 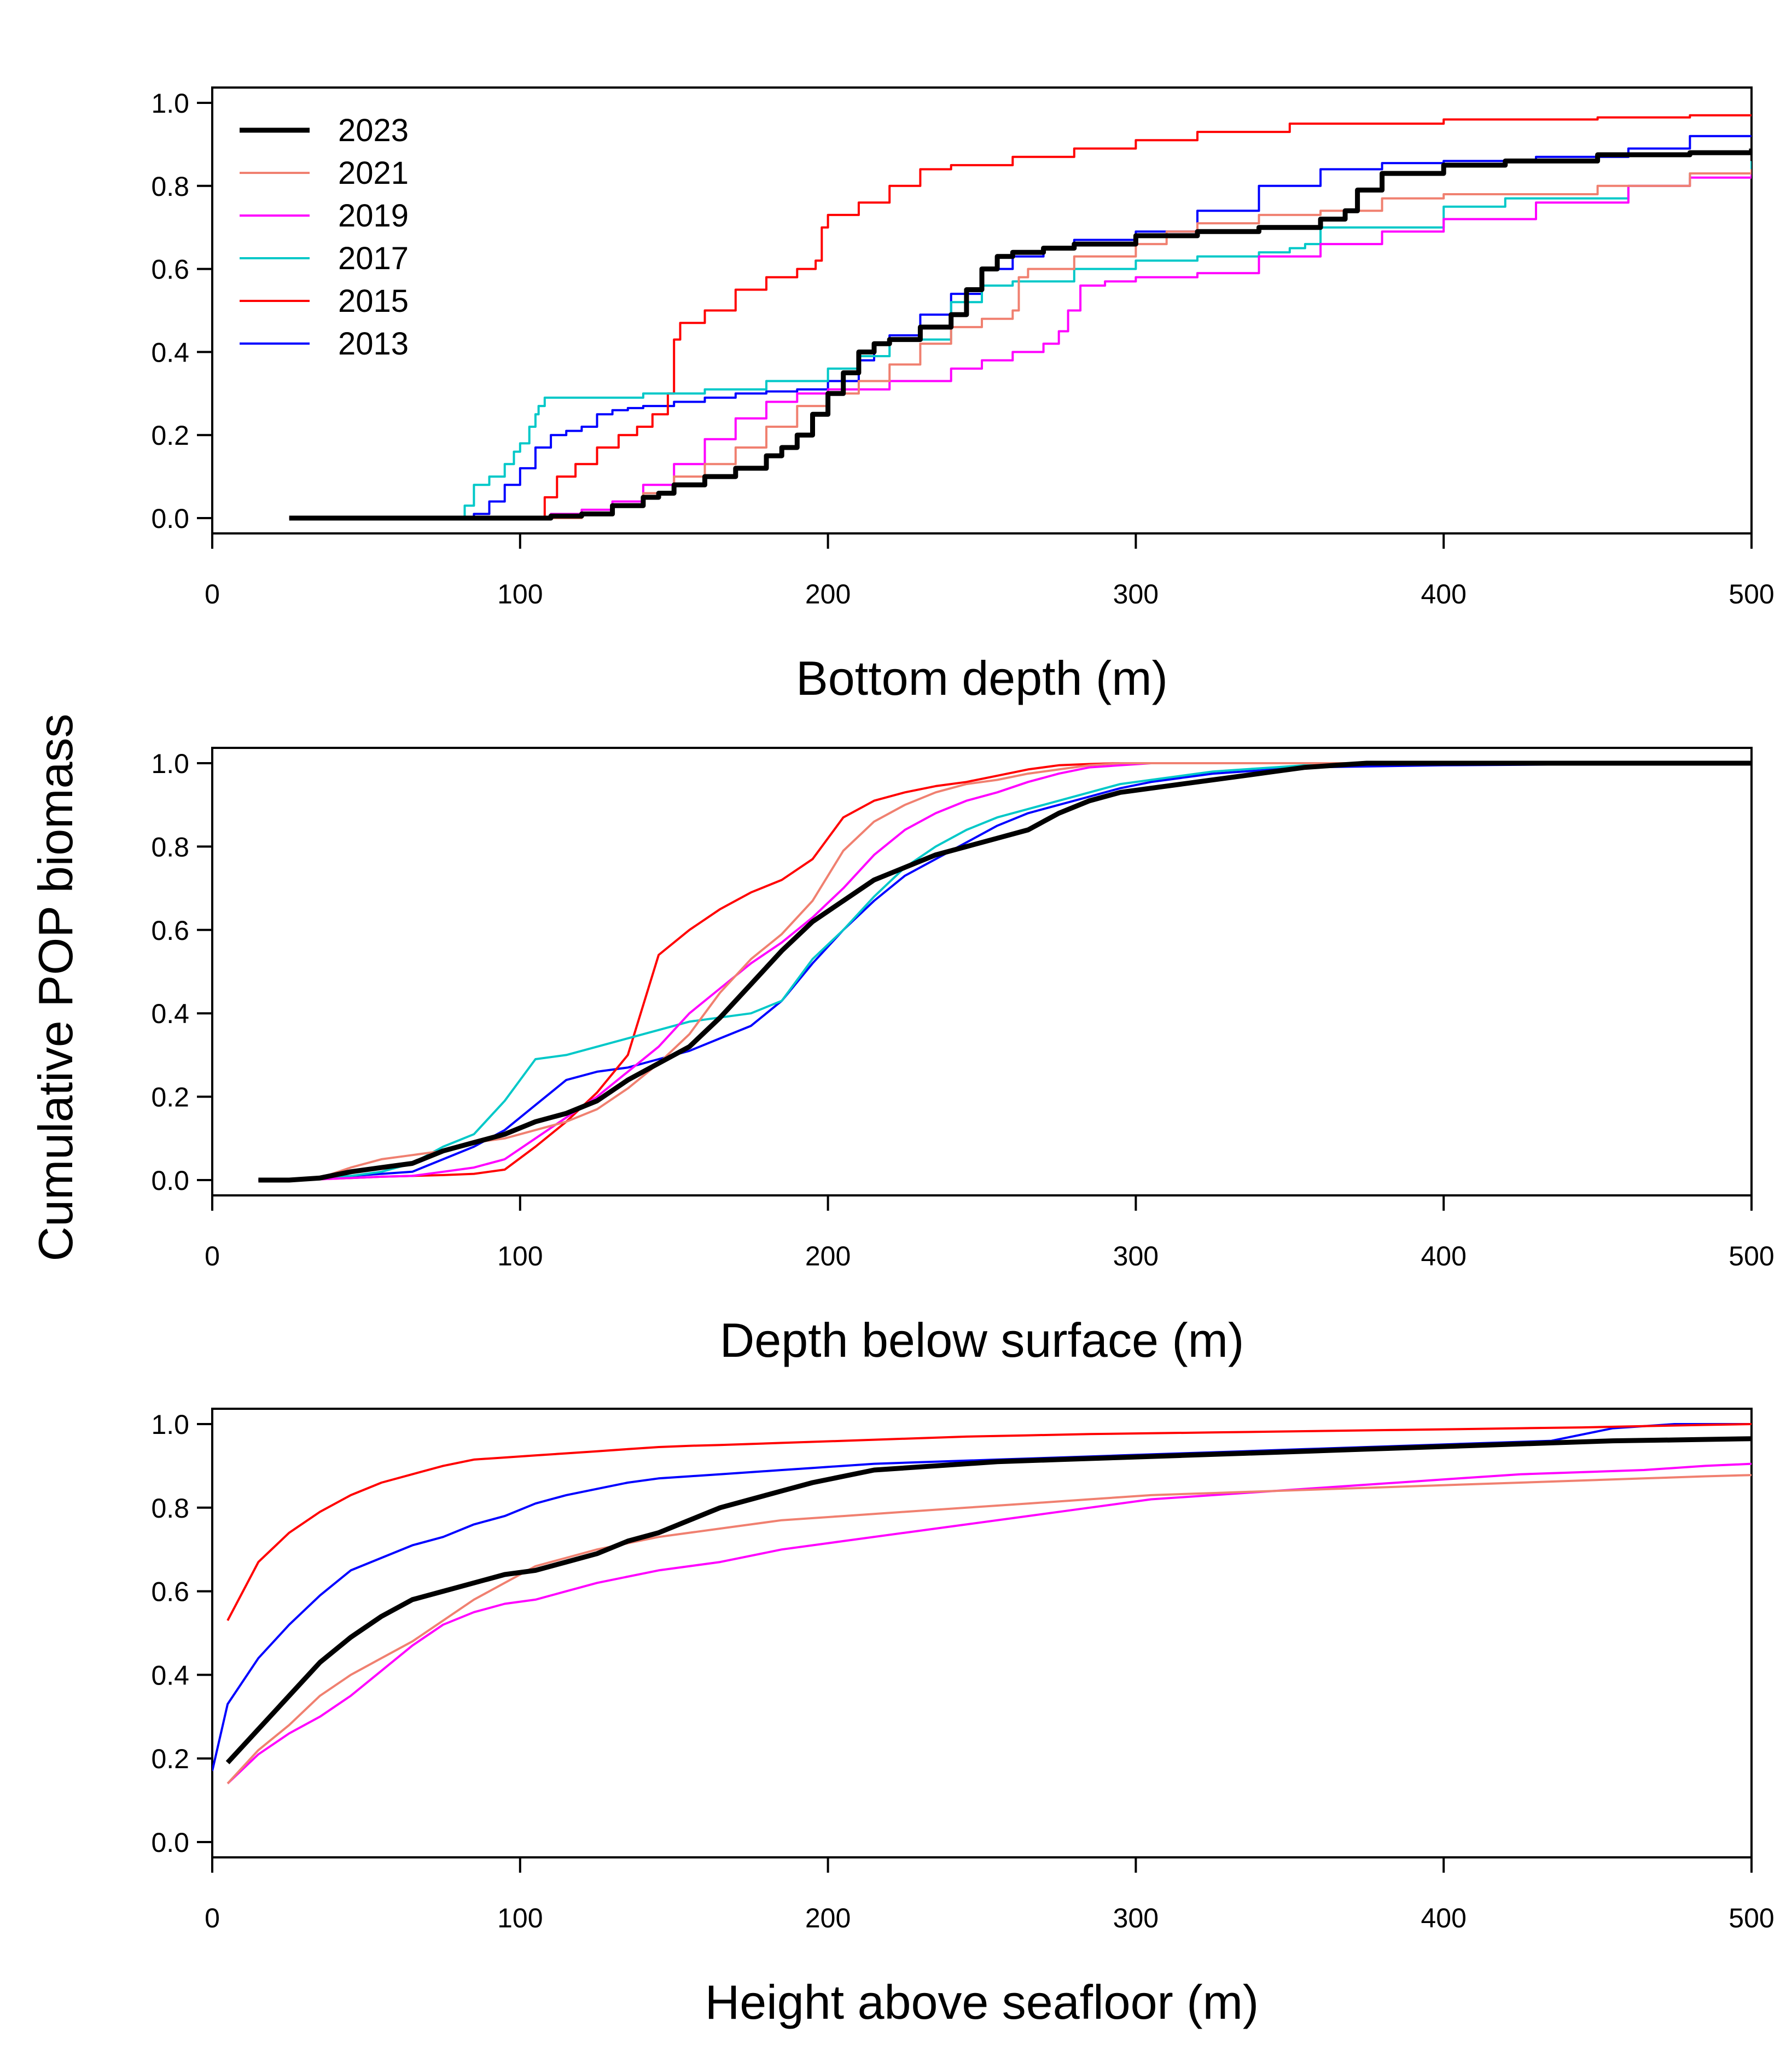 I want to click on series-line-2015, so click(x=989, y=1522).